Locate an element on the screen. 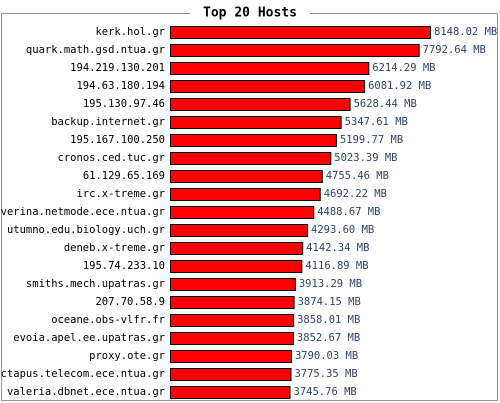  category-label: backup.internet.gr is located at coordinates (108, 122).